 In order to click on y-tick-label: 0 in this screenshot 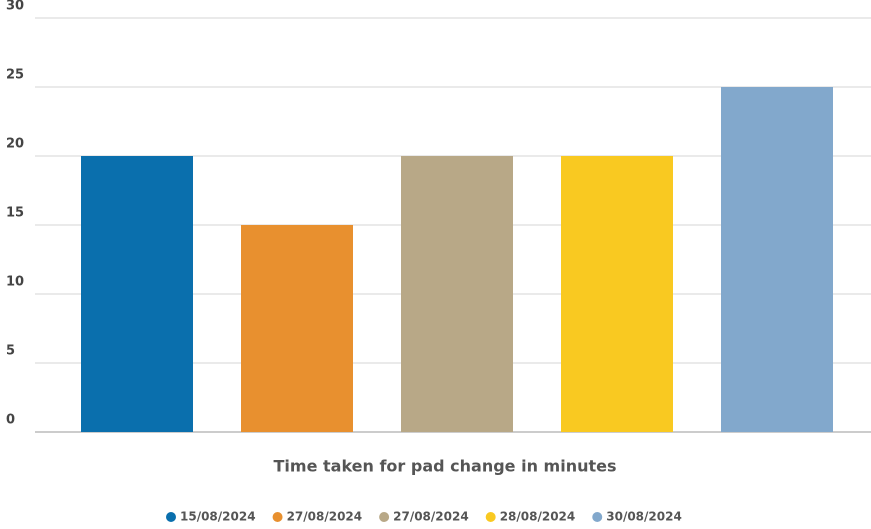, I will do `click(10, 420)`.